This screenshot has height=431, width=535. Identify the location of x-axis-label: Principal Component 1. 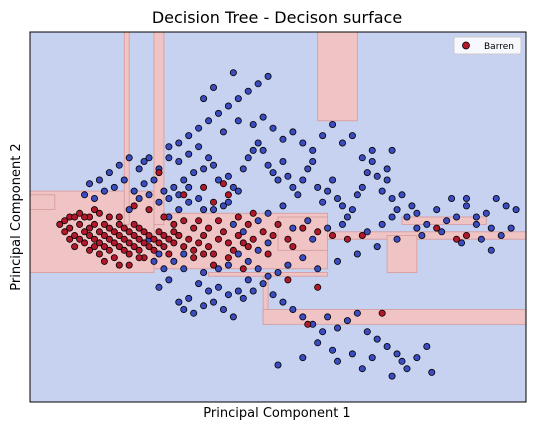
(276, 413).